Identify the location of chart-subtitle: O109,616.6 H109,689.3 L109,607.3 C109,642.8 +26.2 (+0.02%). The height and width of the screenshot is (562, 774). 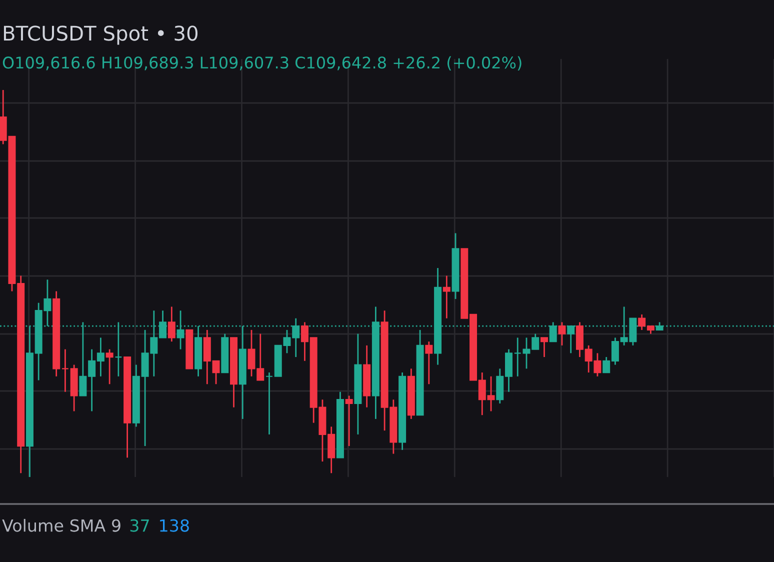
(262, 63).